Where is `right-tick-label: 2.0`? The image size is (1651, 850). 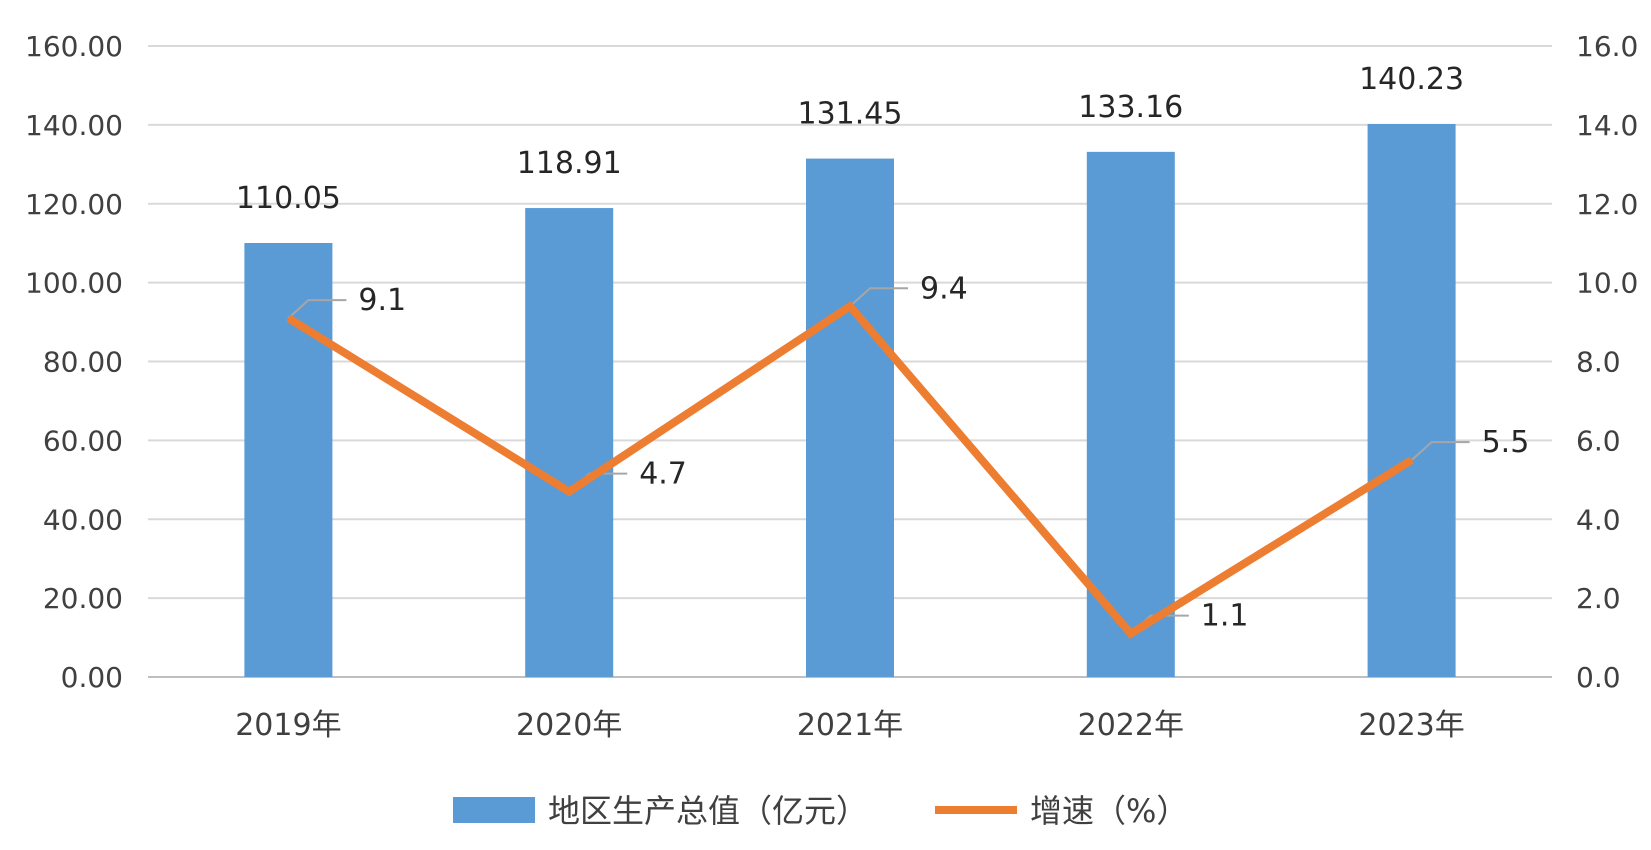
right-tick-label: 2.0 is located at coordinates (1598, 598).